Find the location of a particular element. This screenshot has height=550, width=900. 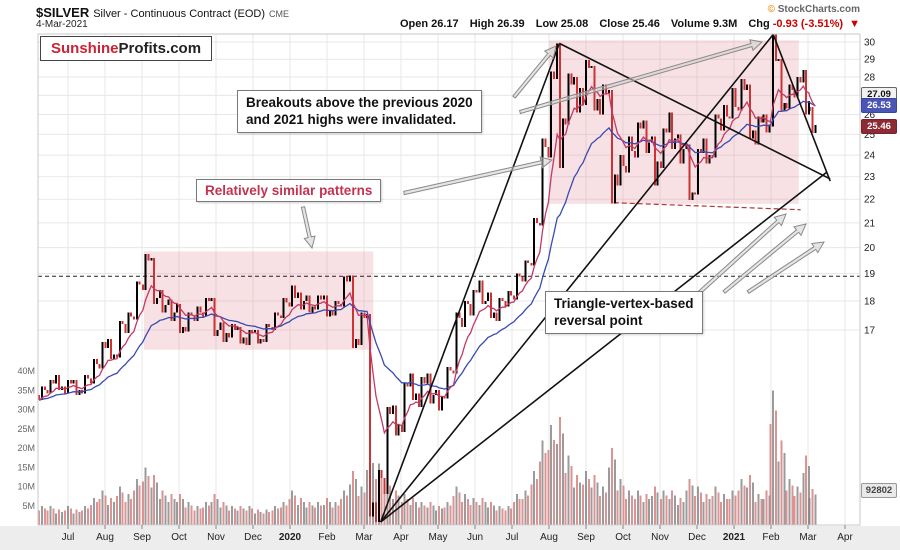

open-value: 26.17 is located at coordinates (445, 24).